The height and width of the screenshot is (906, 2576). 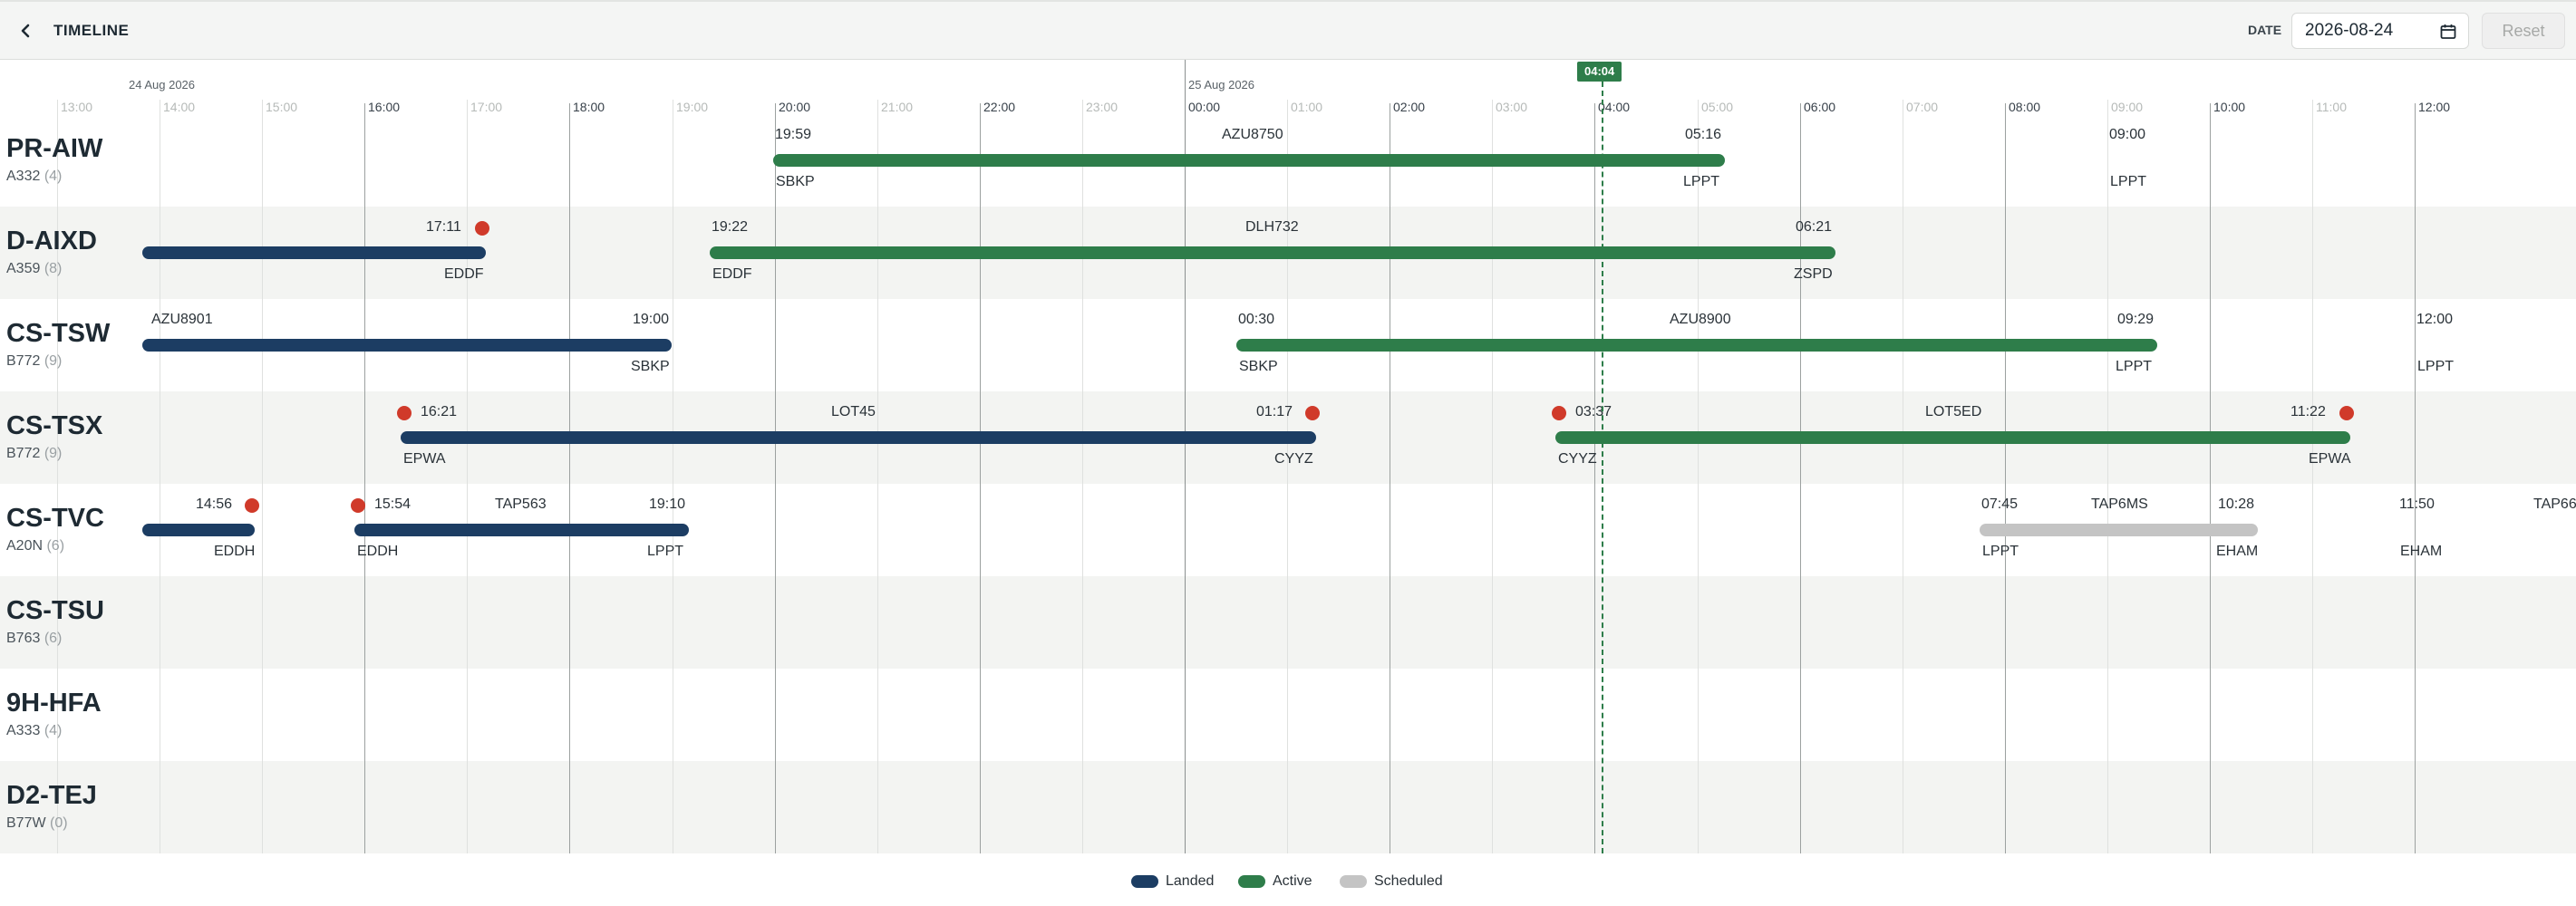 I want to click on aircraft-type-code: A20N, so click(x=26, y=546).